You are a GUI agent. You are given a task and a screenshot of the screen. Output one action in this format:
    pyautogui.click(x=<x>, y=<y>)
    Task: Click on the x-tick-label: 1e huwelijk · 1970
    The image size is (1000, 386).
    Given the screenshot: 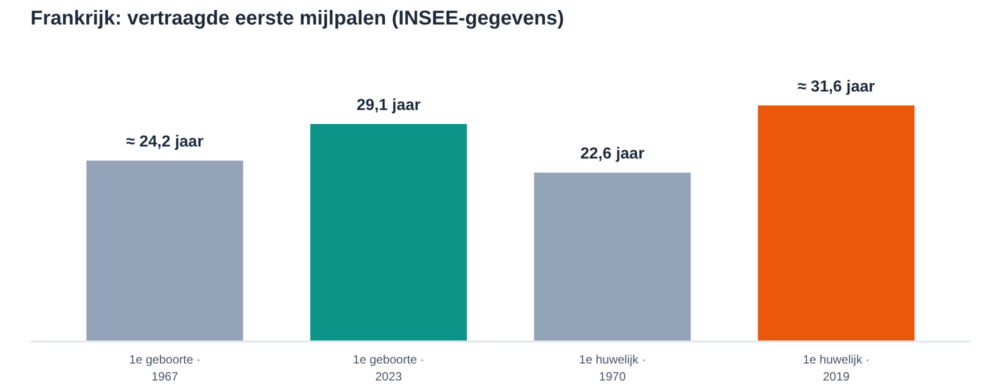 What is the action you would take?
    pyautogui.click(x=612, y=368)
    